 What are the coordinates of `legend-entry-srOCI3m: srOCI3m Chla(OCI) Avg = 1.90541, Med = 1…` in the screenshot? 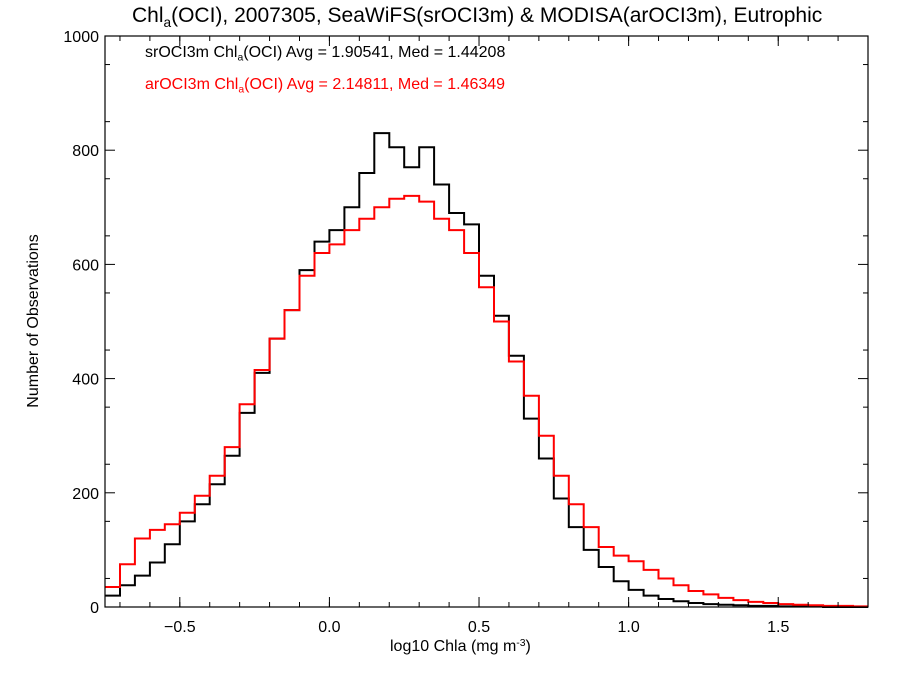 It's located at (325, 54).